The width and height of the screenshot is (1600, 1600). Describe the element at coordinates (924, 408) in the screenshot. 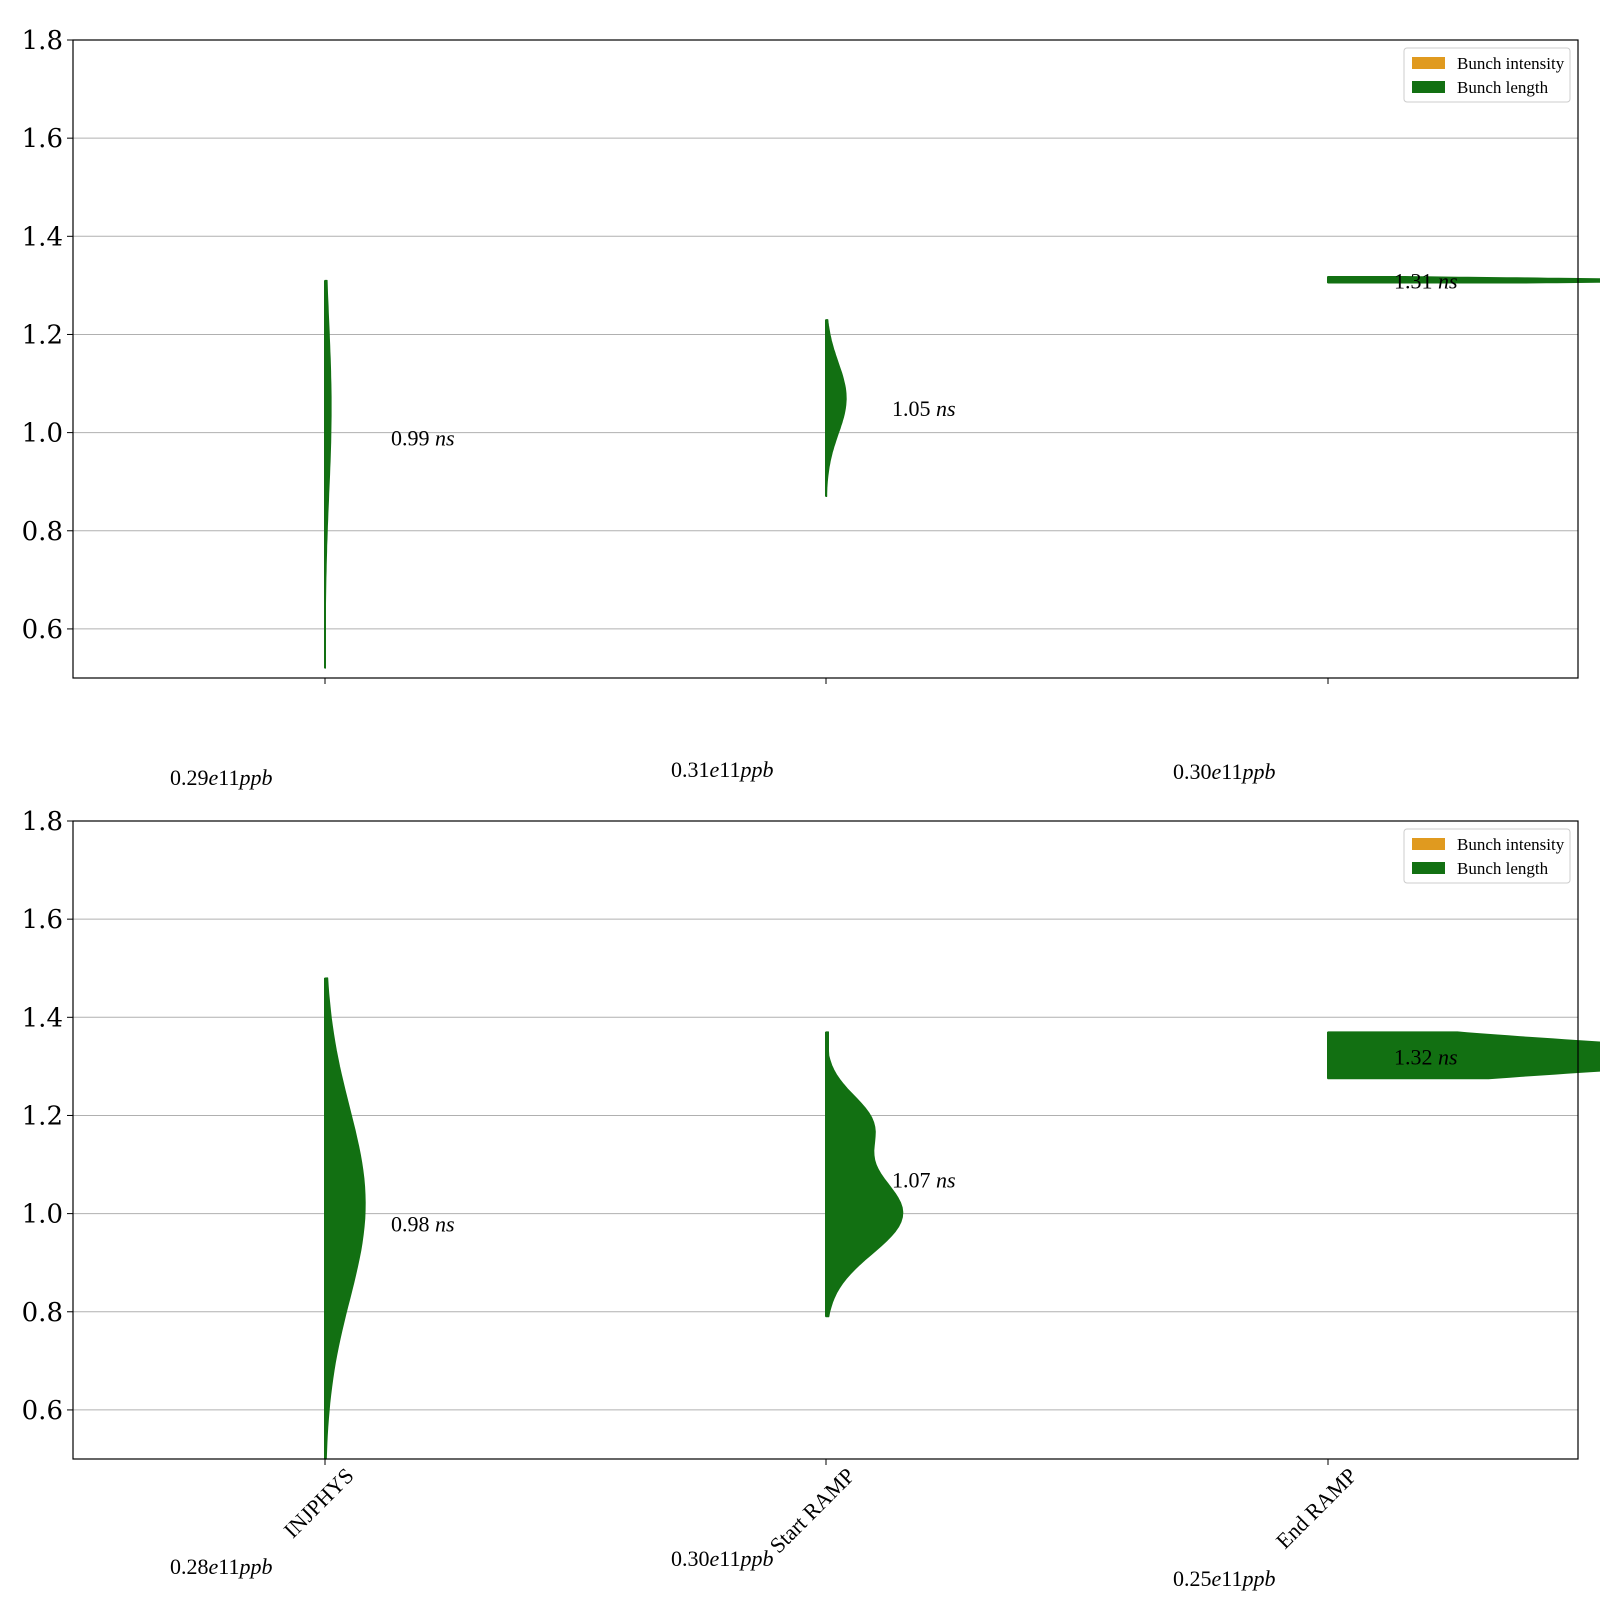

I see `bunch-length-label: 1.05 ns` at that location.